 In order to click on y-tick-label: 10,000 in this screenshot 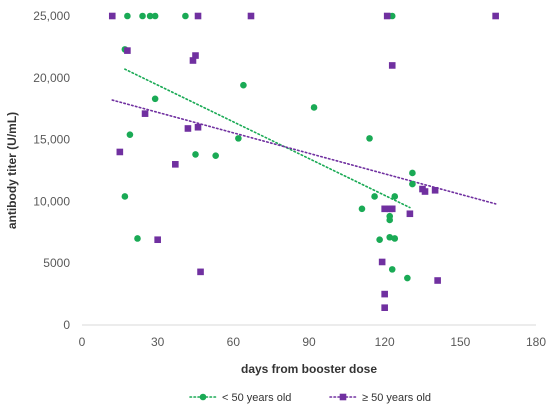, I will do `click(51, 201)`.